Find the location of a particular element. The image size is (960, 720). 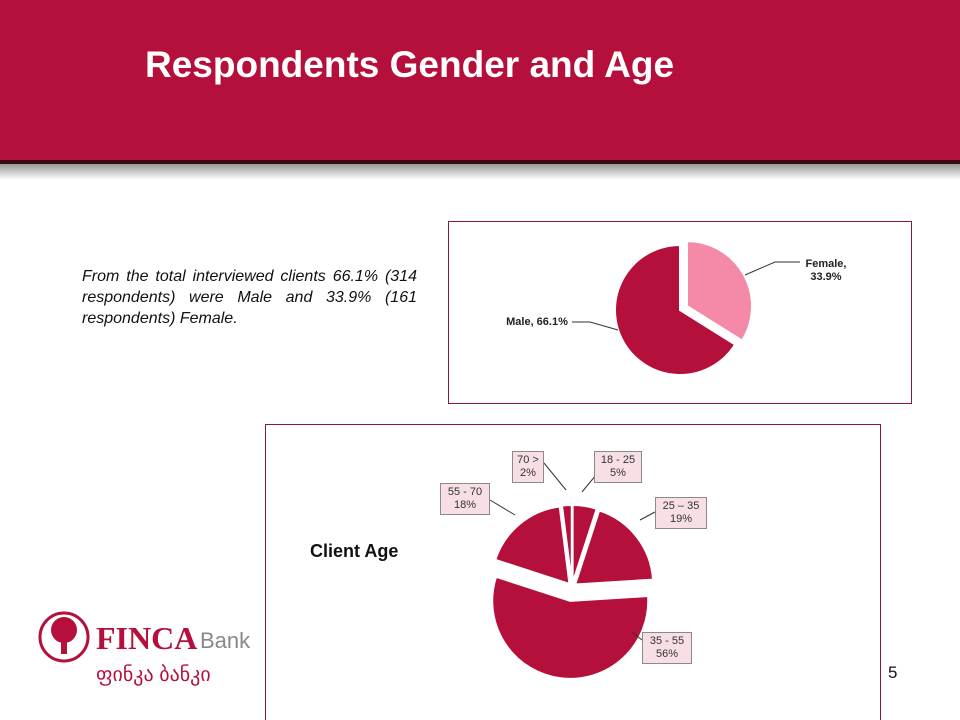

logo-text: FINCA is located at coordinates (147, 638).